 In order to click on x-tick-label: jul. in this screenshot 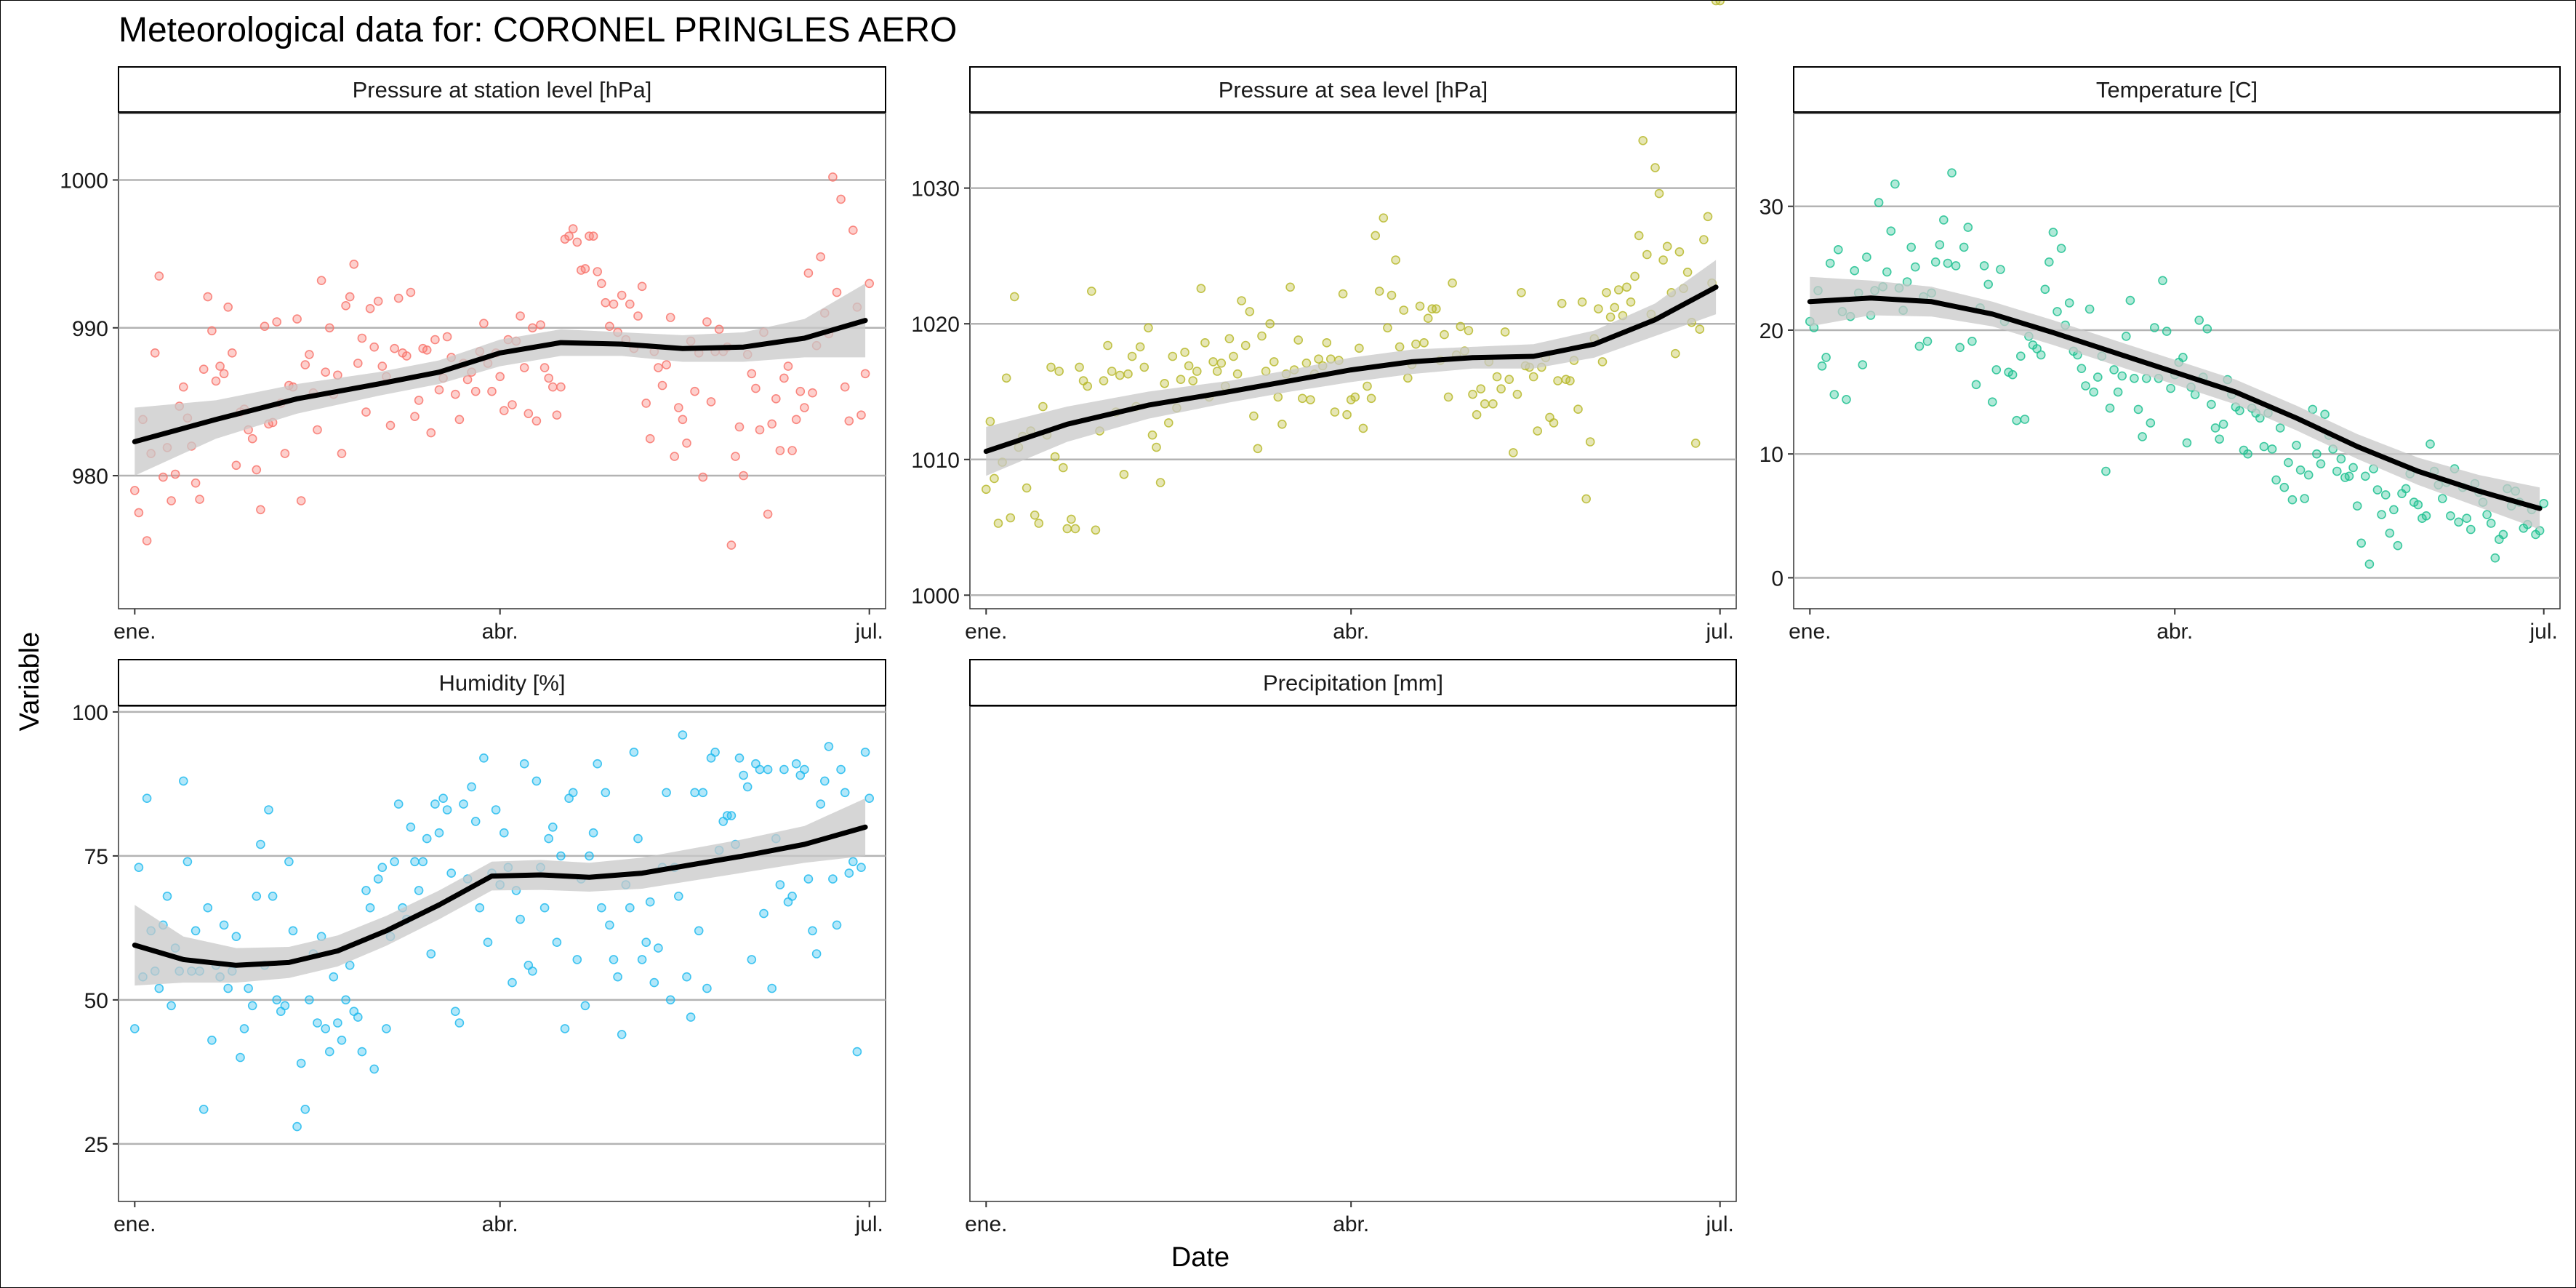, I will do `click(868, 632)`.